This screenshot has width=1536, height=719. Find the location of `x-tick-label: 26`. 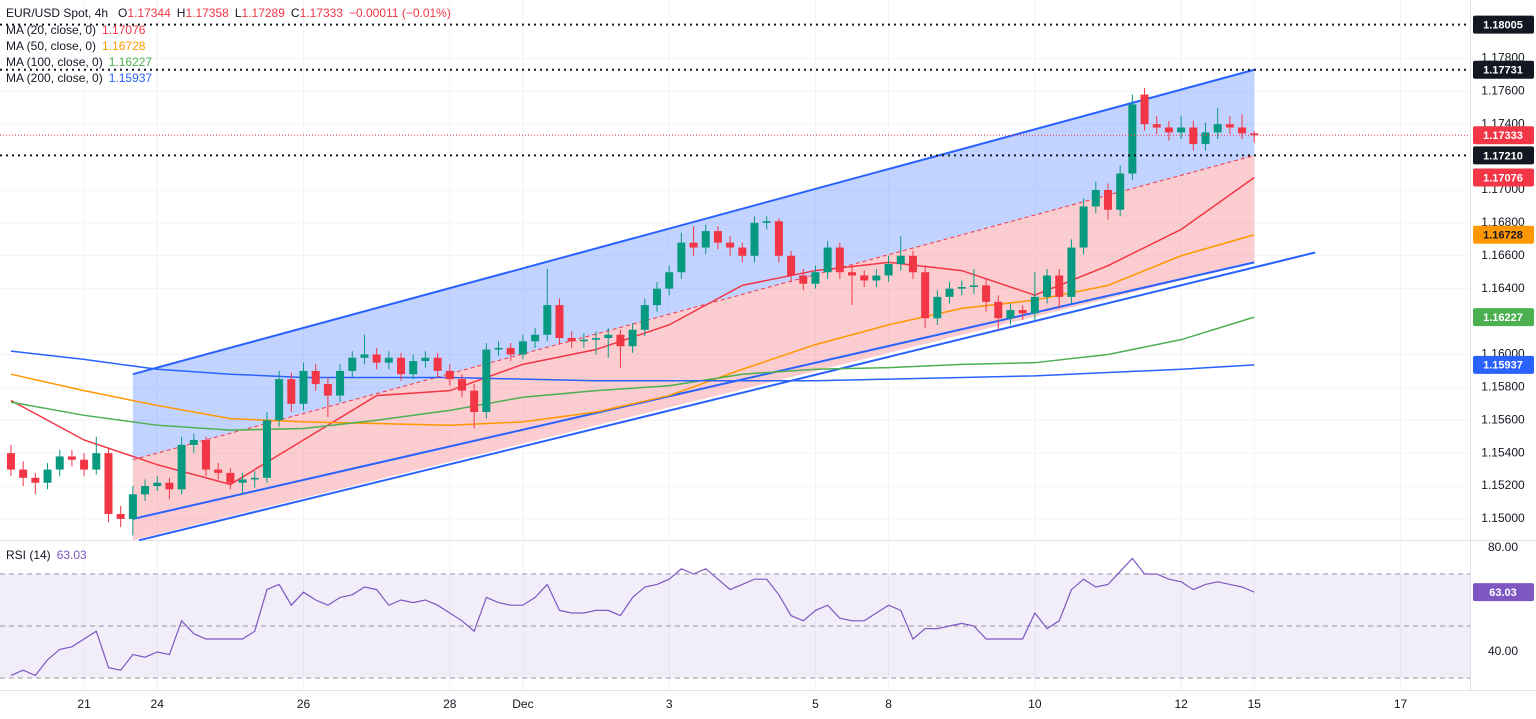

x-tick-label: 26 is located at coordinates (304, 704).